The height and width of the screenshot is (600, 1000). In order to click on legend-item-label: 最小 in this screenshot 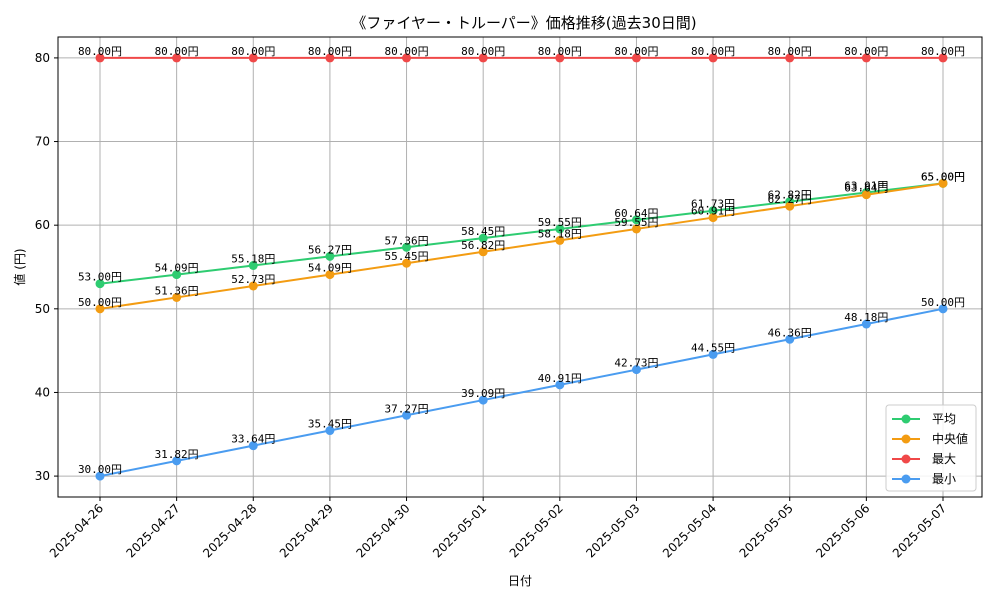, I will do `click(944, 479)`.